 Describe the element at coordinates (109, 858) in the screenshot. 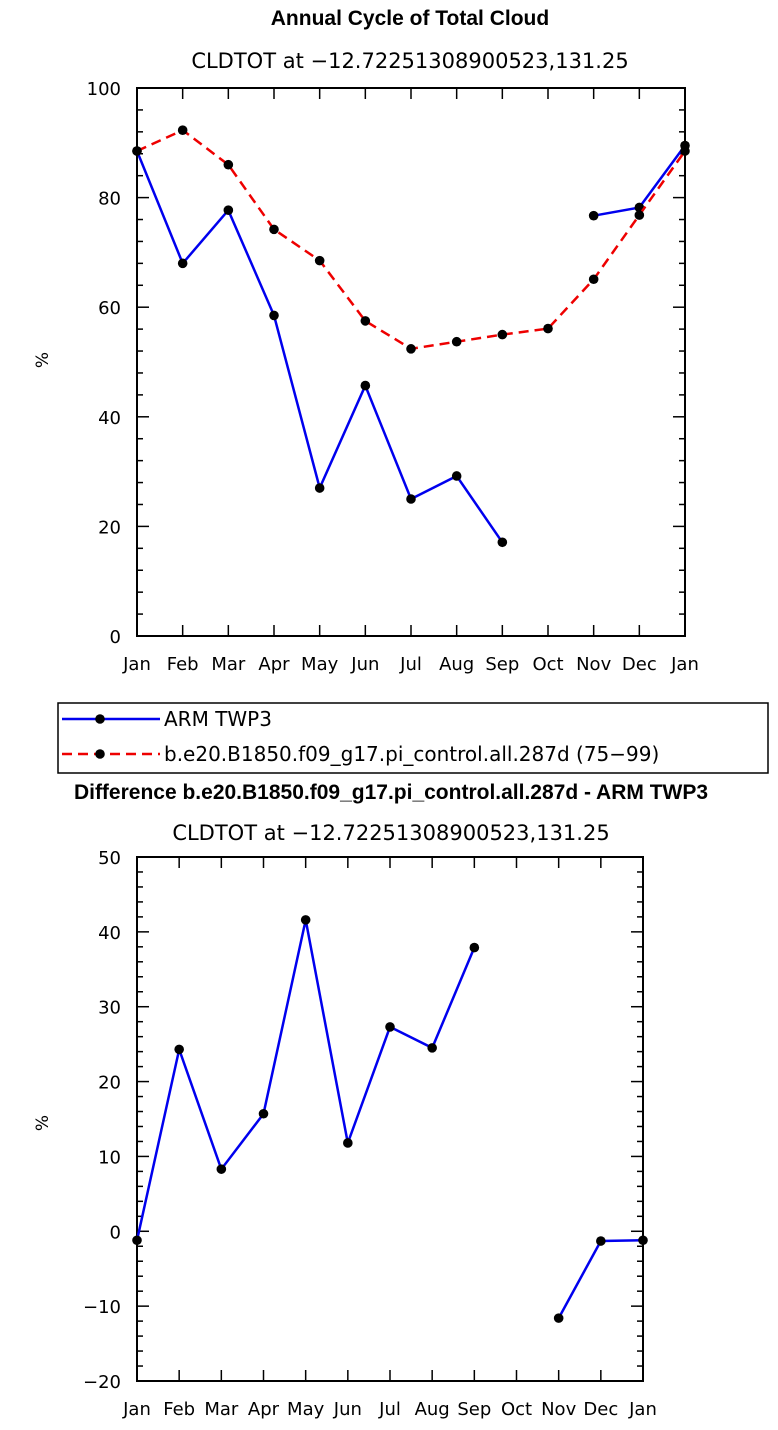

I see `chart2-ytick-label: 50` at that location.